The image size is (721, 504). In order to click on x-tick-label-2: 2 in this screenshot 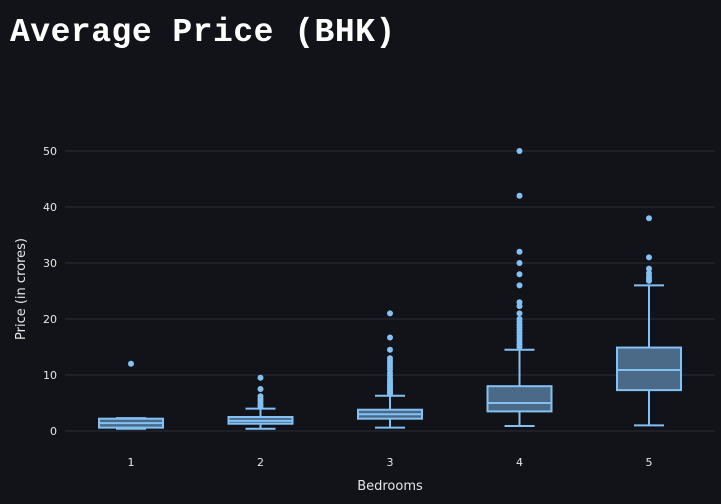, I will do `click(260, 462)`.